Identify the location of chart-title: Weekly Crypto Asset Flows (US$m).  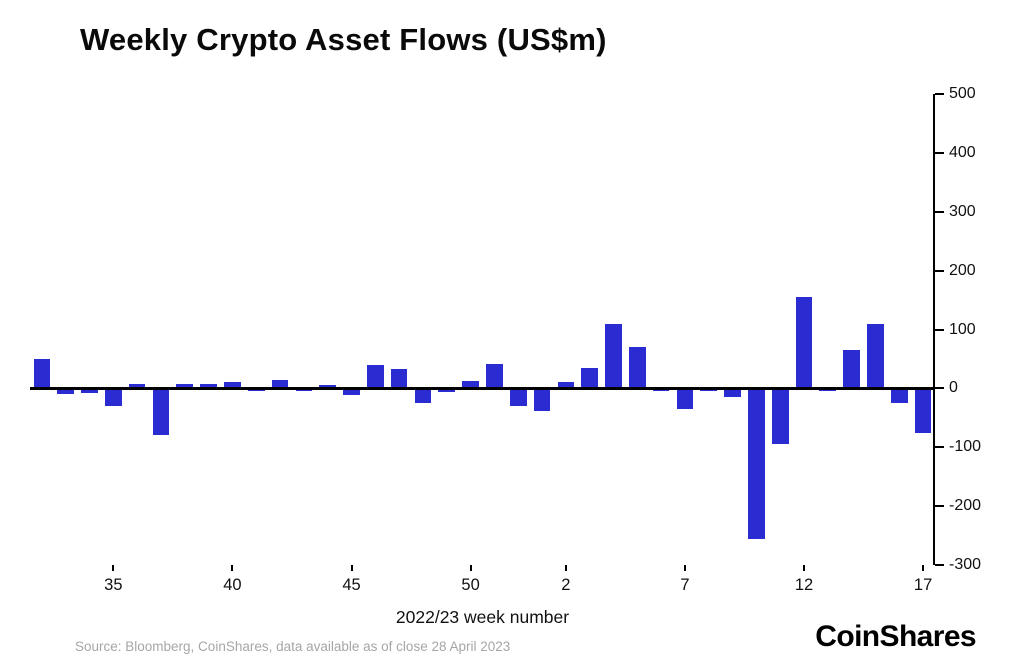
(343, 39).